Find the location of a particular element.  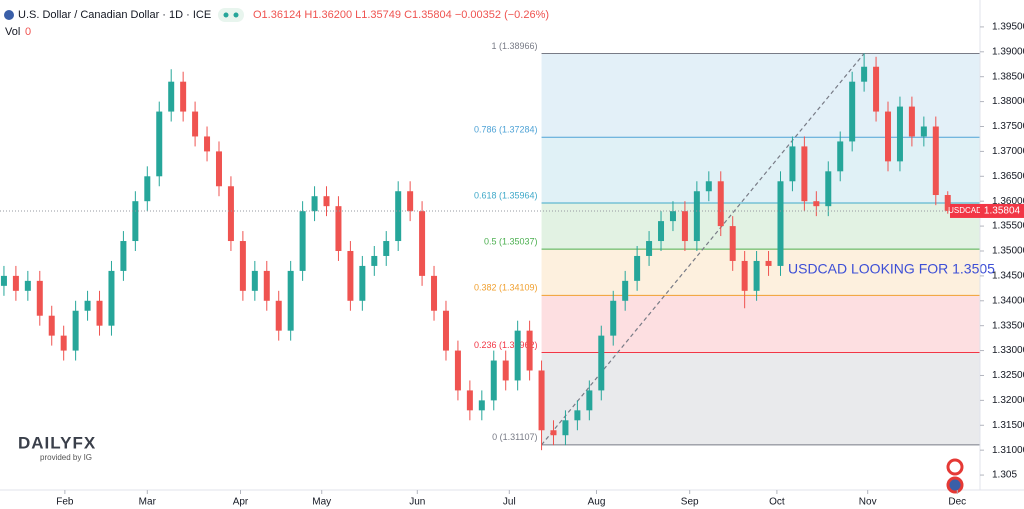

x-tick-label: Mar is located at coordinates (148, 502).